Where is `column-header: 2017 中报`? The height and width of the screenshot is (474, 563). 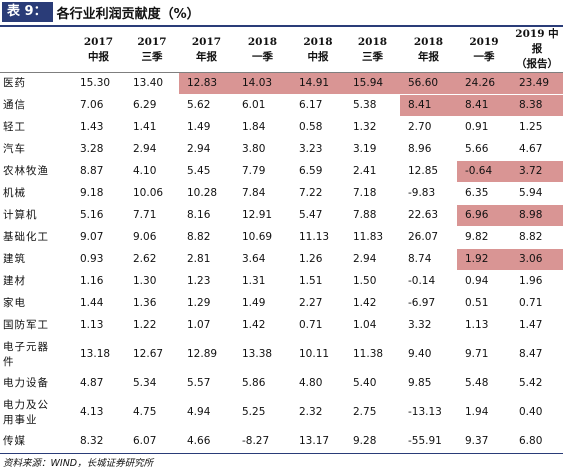 column-header: 2017 中报 is located at coordinates (98, 50).